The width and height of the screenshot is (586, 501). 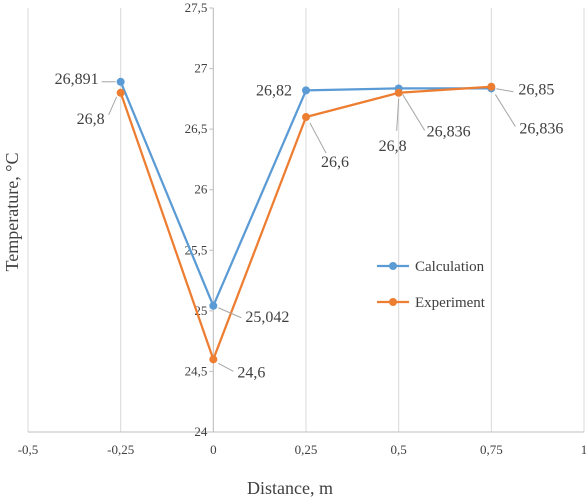 What do you see at coordinates (213, 449) in the screenshot?
I see `x-tick-label: 0` at bounding box center [213, 449].